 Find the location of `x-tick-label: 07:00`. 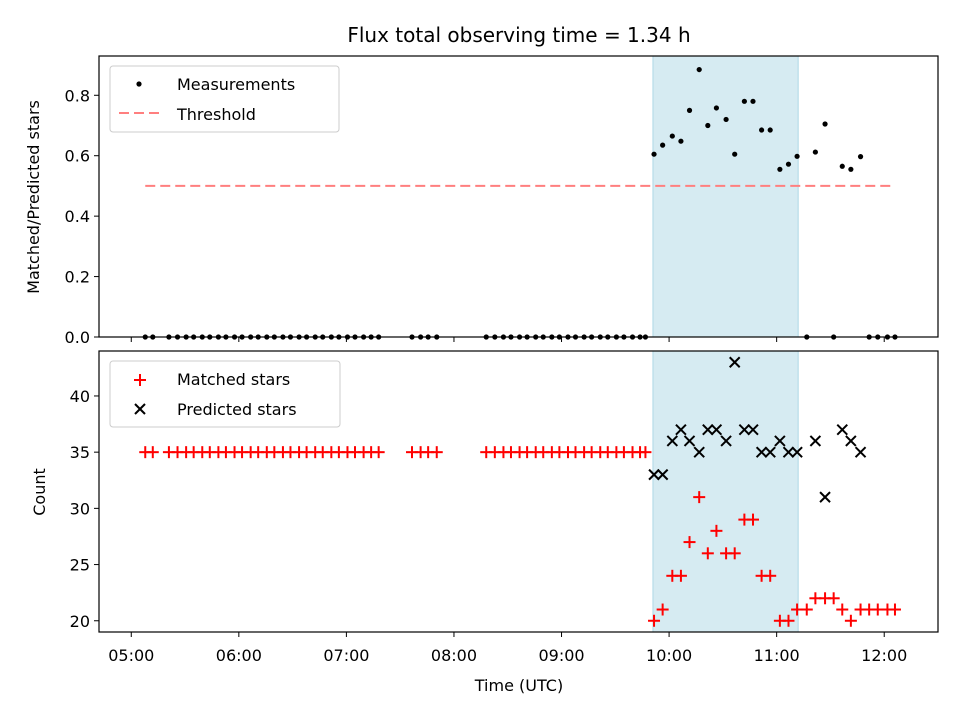

x-tick-label: 07:00 is located at coordinates (346, 655).